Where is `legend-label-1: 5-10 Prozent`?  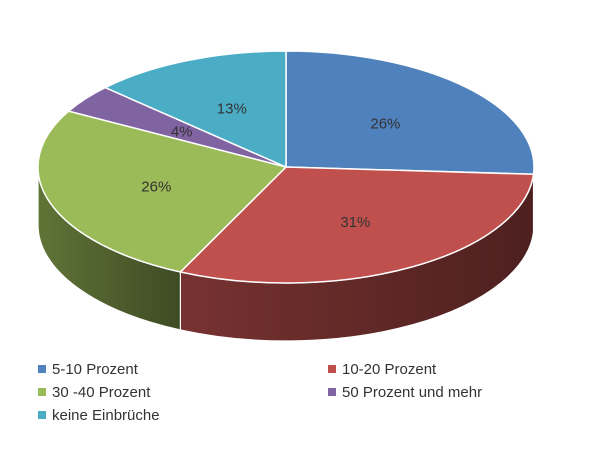 legend-label-1: 5-10 Prozent is located at coordinates (95, 369).